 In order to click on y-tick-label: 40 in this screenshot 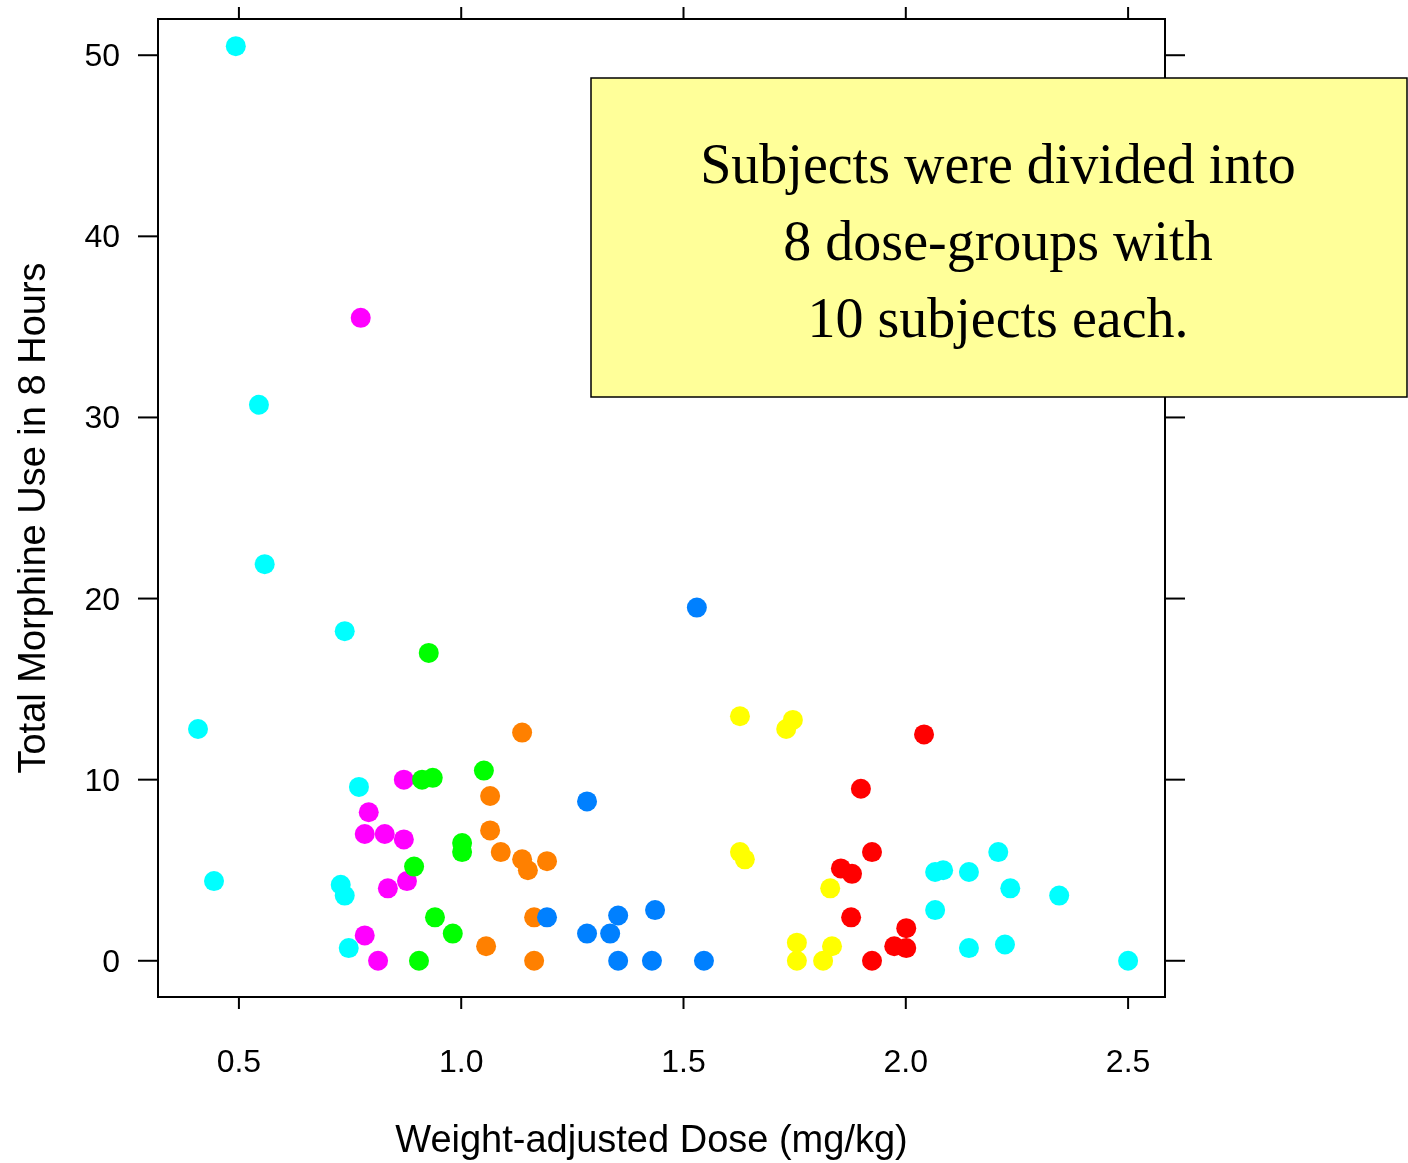, I will do `click(102, 236)`.